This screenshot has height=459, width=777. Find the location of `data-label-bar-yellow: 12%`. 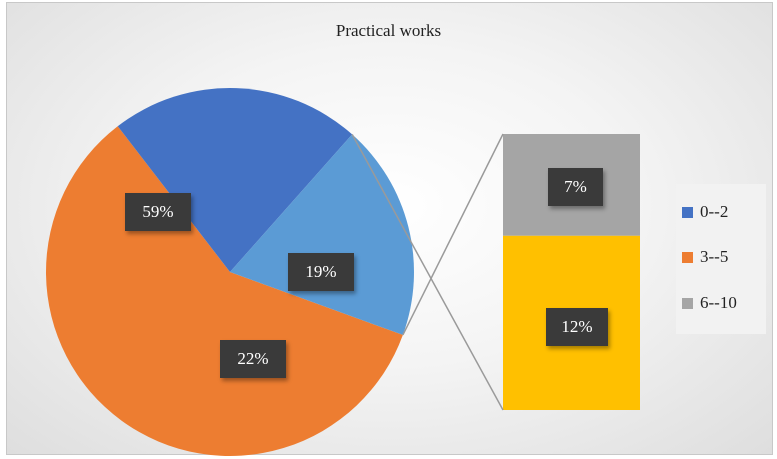

data-label-bar-yellow: 12% is located at coordinates (577, 327).